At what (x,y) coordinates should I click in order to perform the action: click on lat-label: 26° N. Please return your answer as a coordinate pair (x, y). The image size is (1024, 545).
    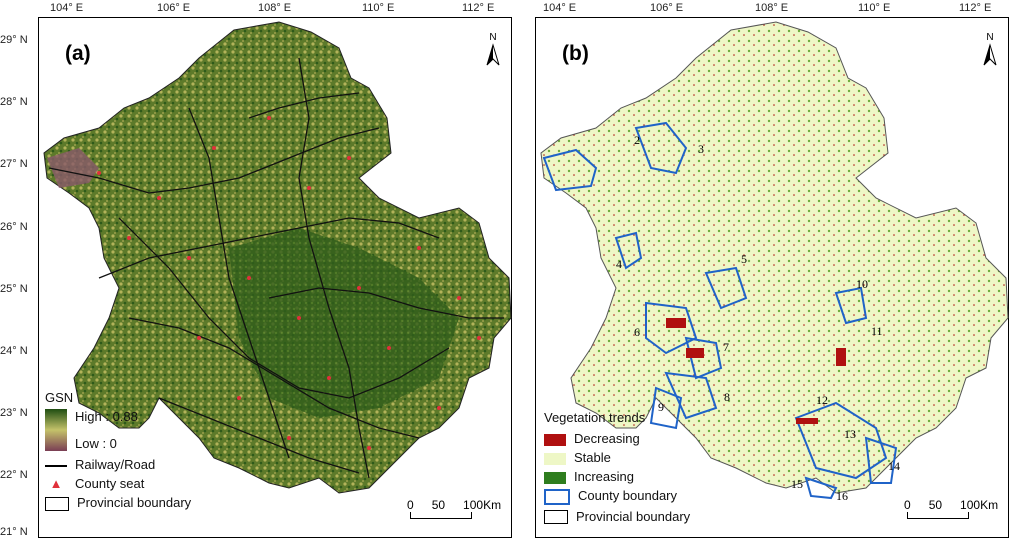
    Looking at the image, I should click on (14, 227).